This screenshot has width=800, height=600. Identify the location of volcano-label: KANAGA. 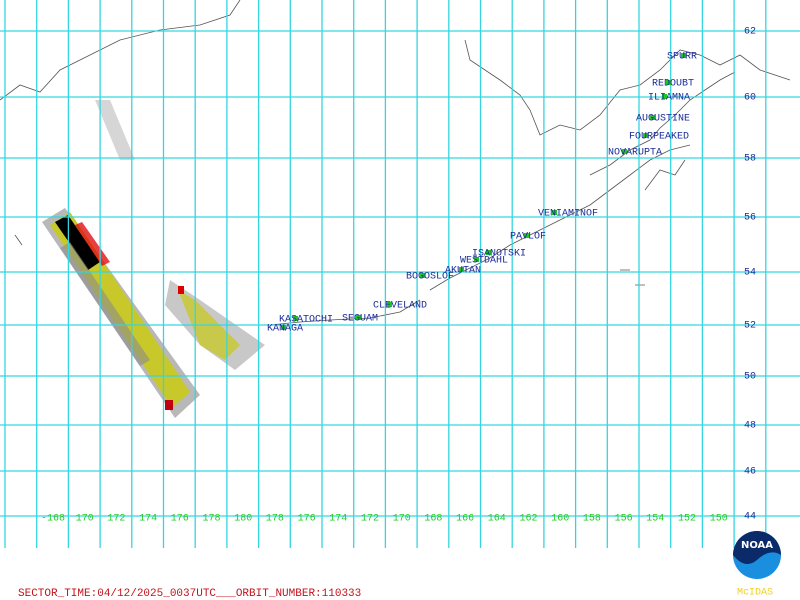
(285, 329).